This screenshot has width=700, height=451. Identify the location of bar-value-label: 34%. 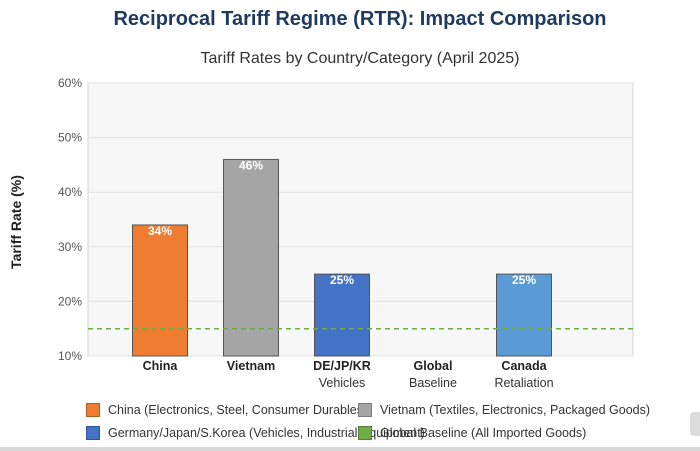
(160, 231).